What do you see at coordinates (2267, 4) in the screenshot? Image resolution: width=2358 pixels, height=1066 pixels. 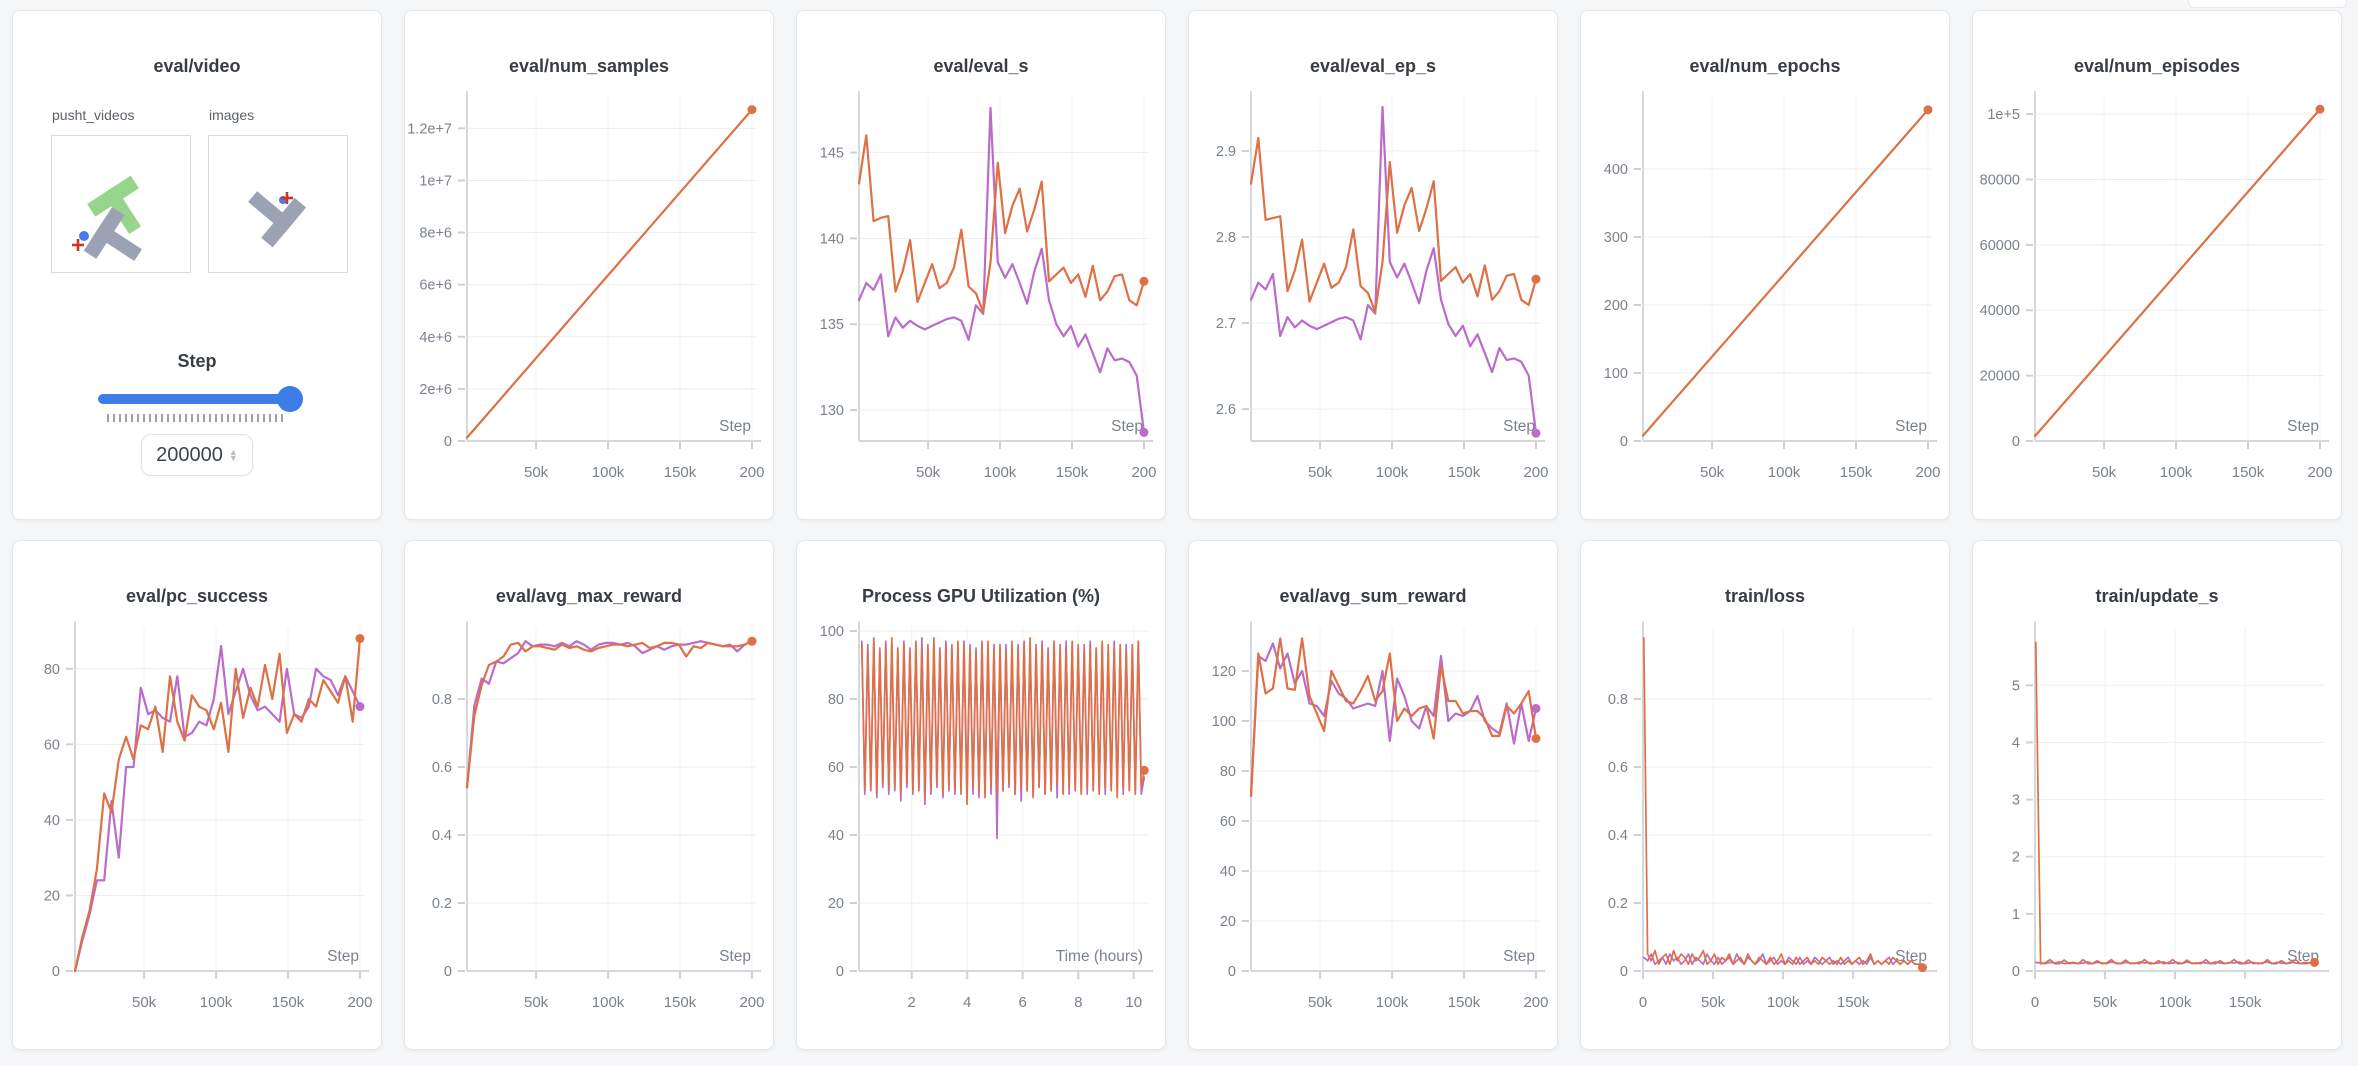 I see `partial-panel-edge` at bounding box center [2267, 4].